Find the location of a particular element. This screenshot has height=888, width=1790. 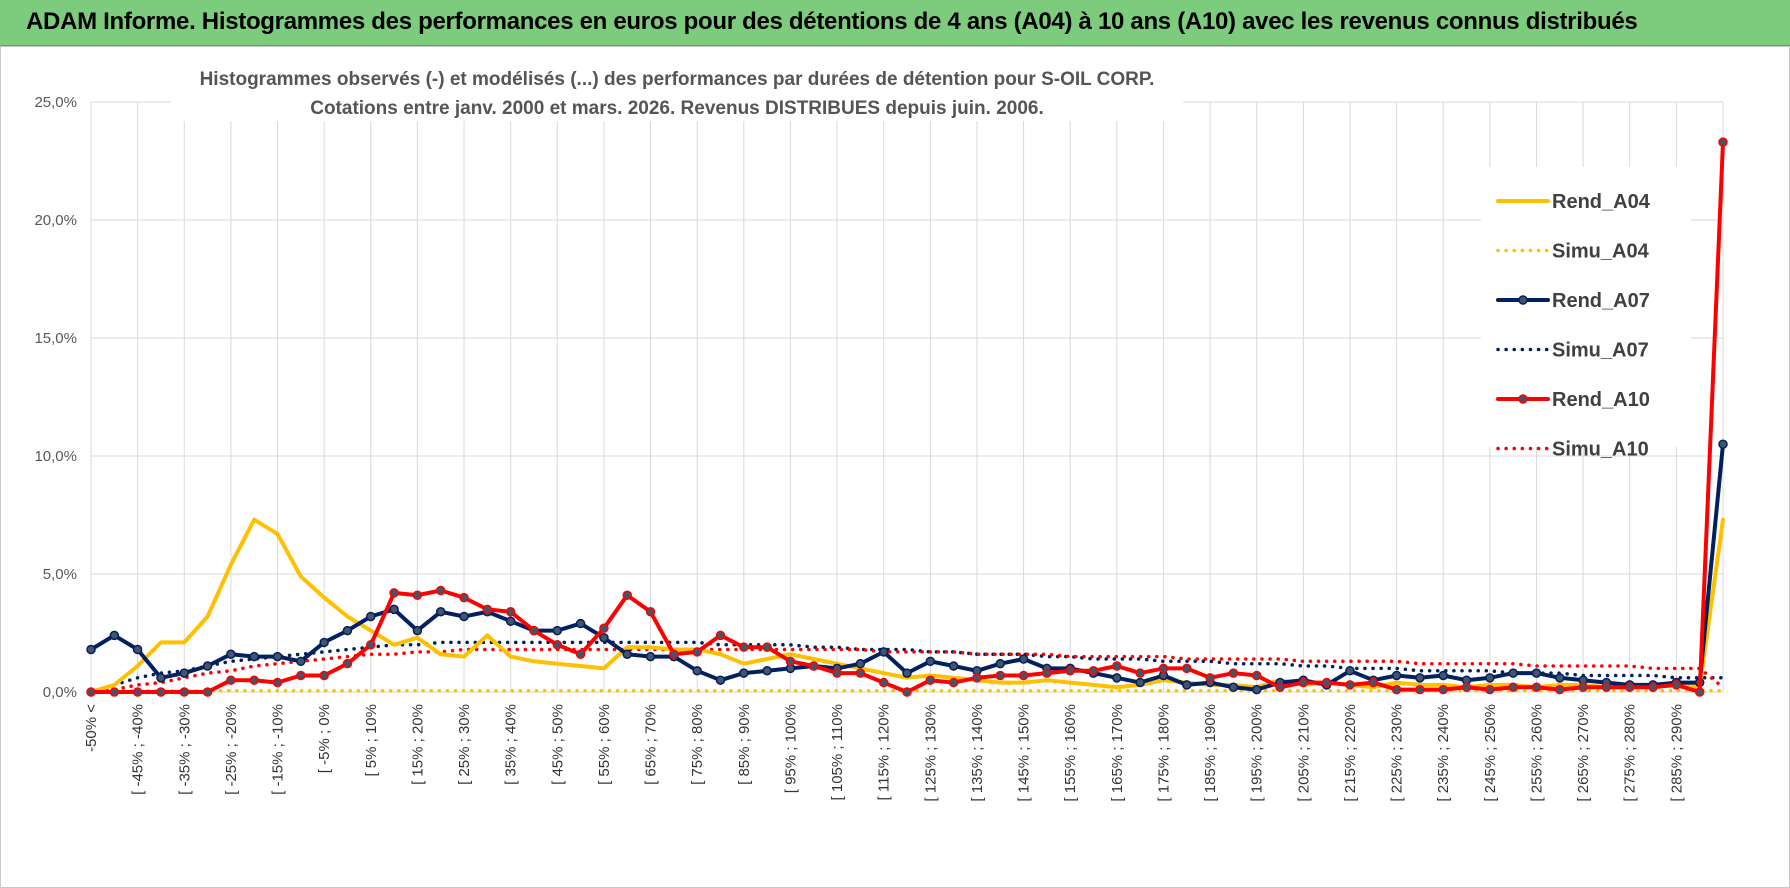

legend-label: Simu_A07 is located at coordinates (1600, 351).